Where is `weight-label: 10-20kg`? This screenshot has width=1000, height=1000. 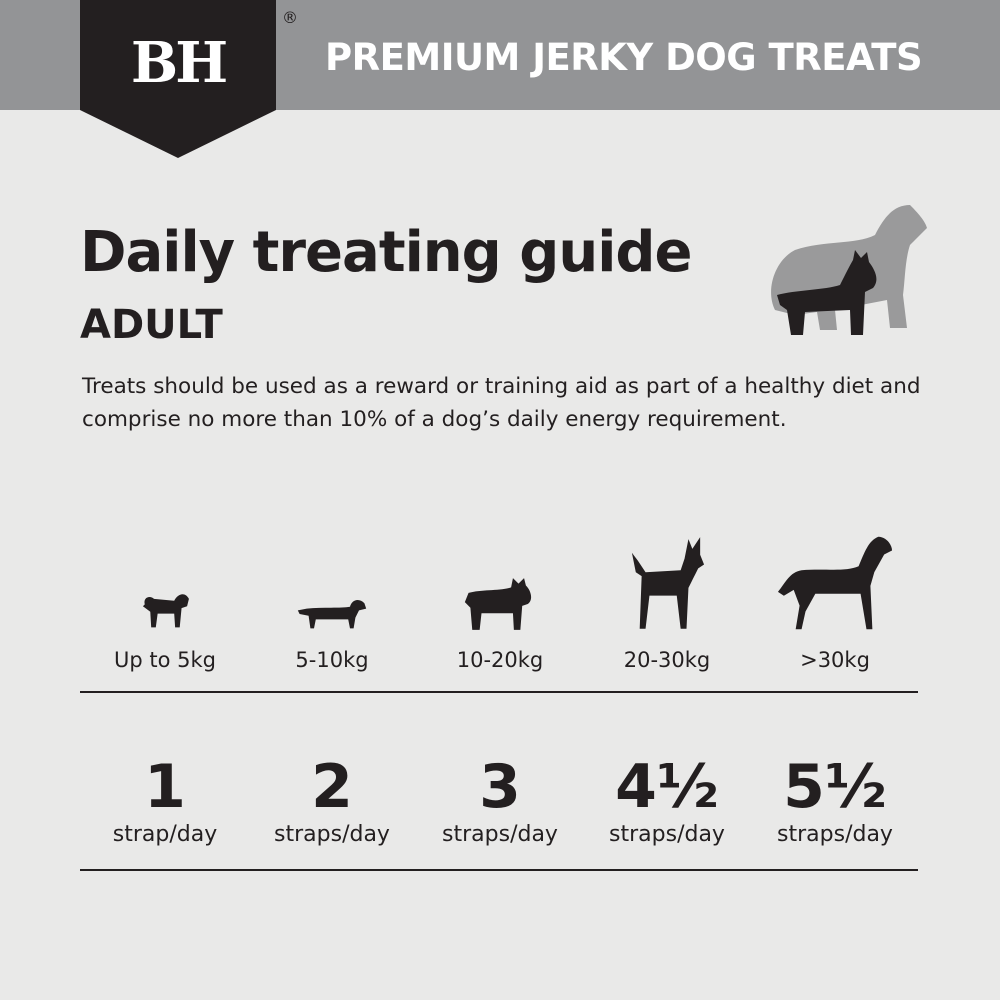
weight-label: 10-20kg is located at coordinates (500, 660).